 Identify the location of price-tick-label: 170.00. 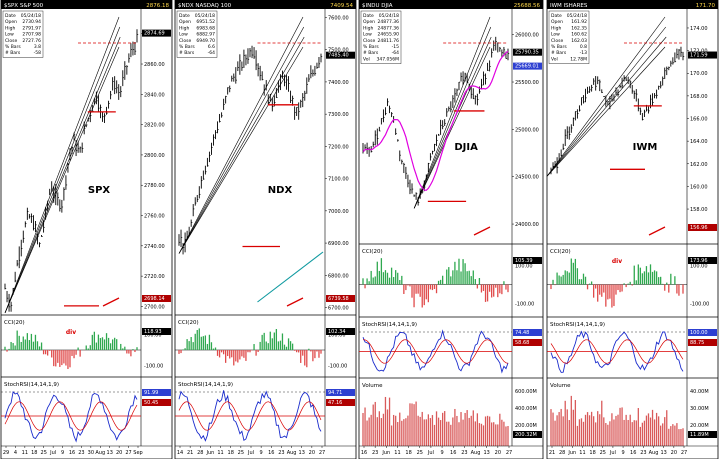
(699, 74).